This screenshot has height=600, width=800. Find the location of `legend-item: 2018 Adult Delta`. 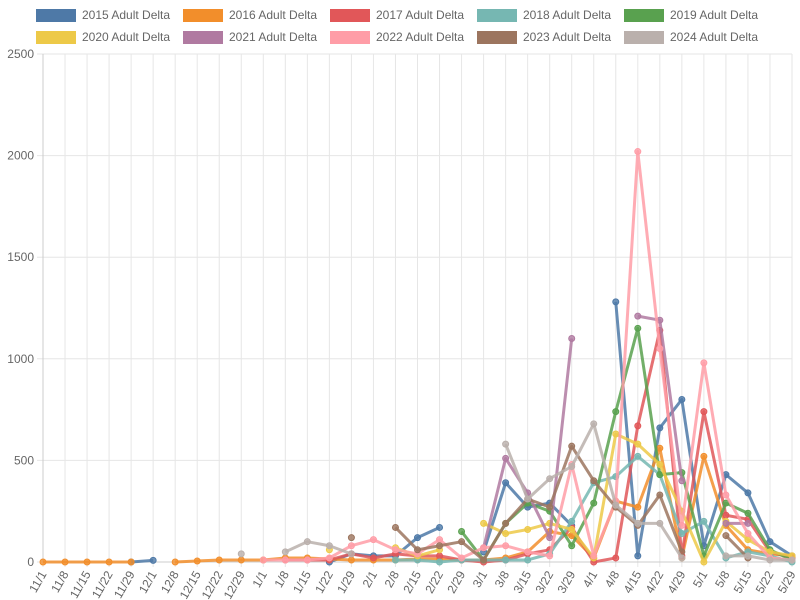

legend-item: 2018 Adult Delta is located at coordinates (544, 15).